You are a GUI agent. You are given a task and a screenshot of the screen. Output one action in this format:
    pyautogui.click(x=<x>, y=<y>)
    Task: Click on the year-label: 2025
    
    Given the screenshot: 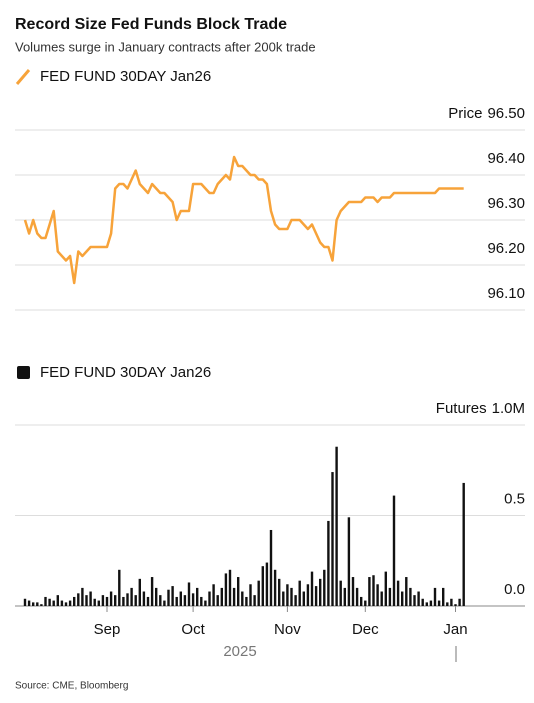 What is the action you would take?
    pyautogui.click(x=239, y=651)
    